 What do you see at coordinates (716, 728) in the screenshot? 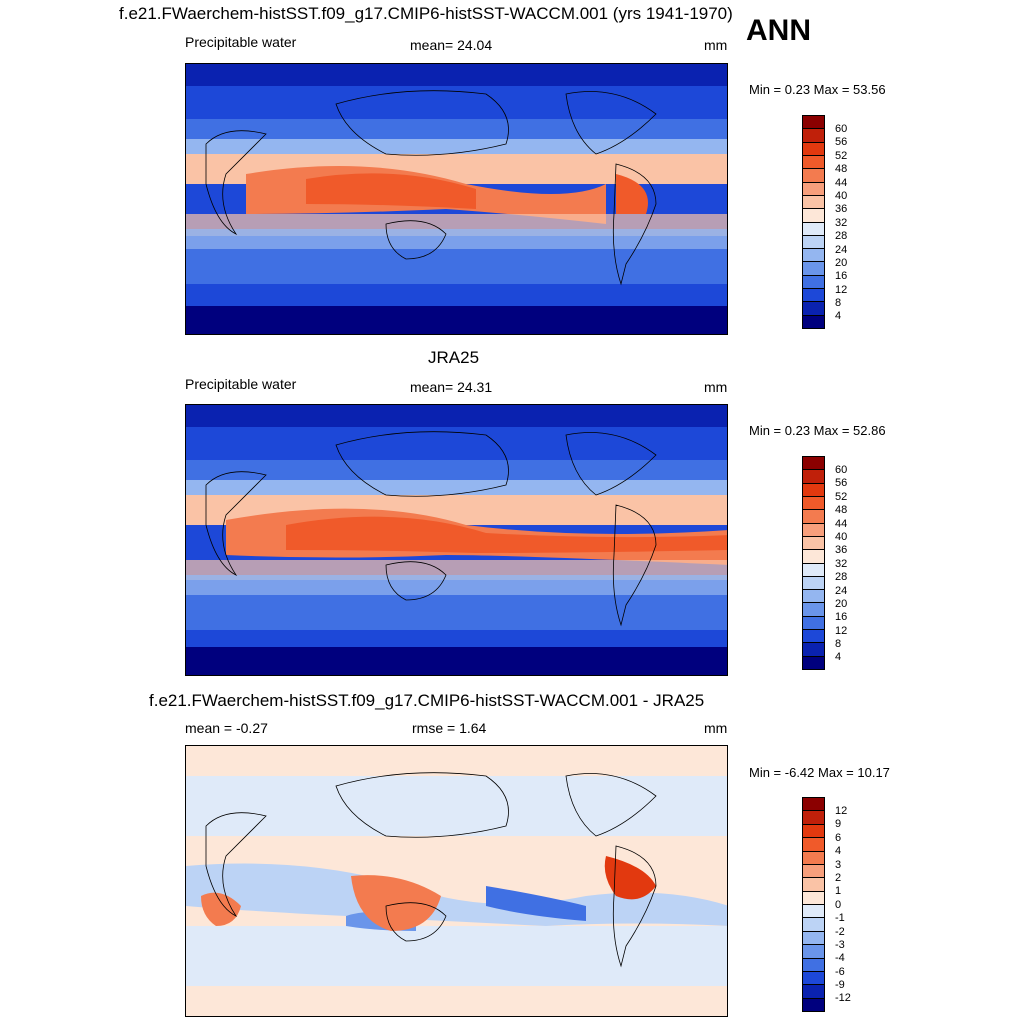
I see `panel3-units-label: mm` at bounding box center [716, 728].